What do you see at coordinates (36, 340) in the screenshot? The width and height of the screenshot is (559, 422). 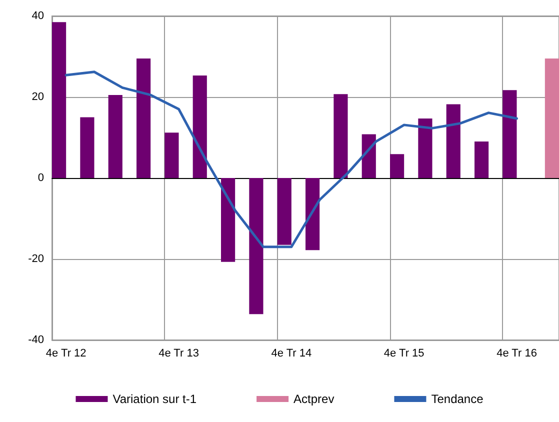 I see `y-tick-label: -40` at bounding box center [36, 340].